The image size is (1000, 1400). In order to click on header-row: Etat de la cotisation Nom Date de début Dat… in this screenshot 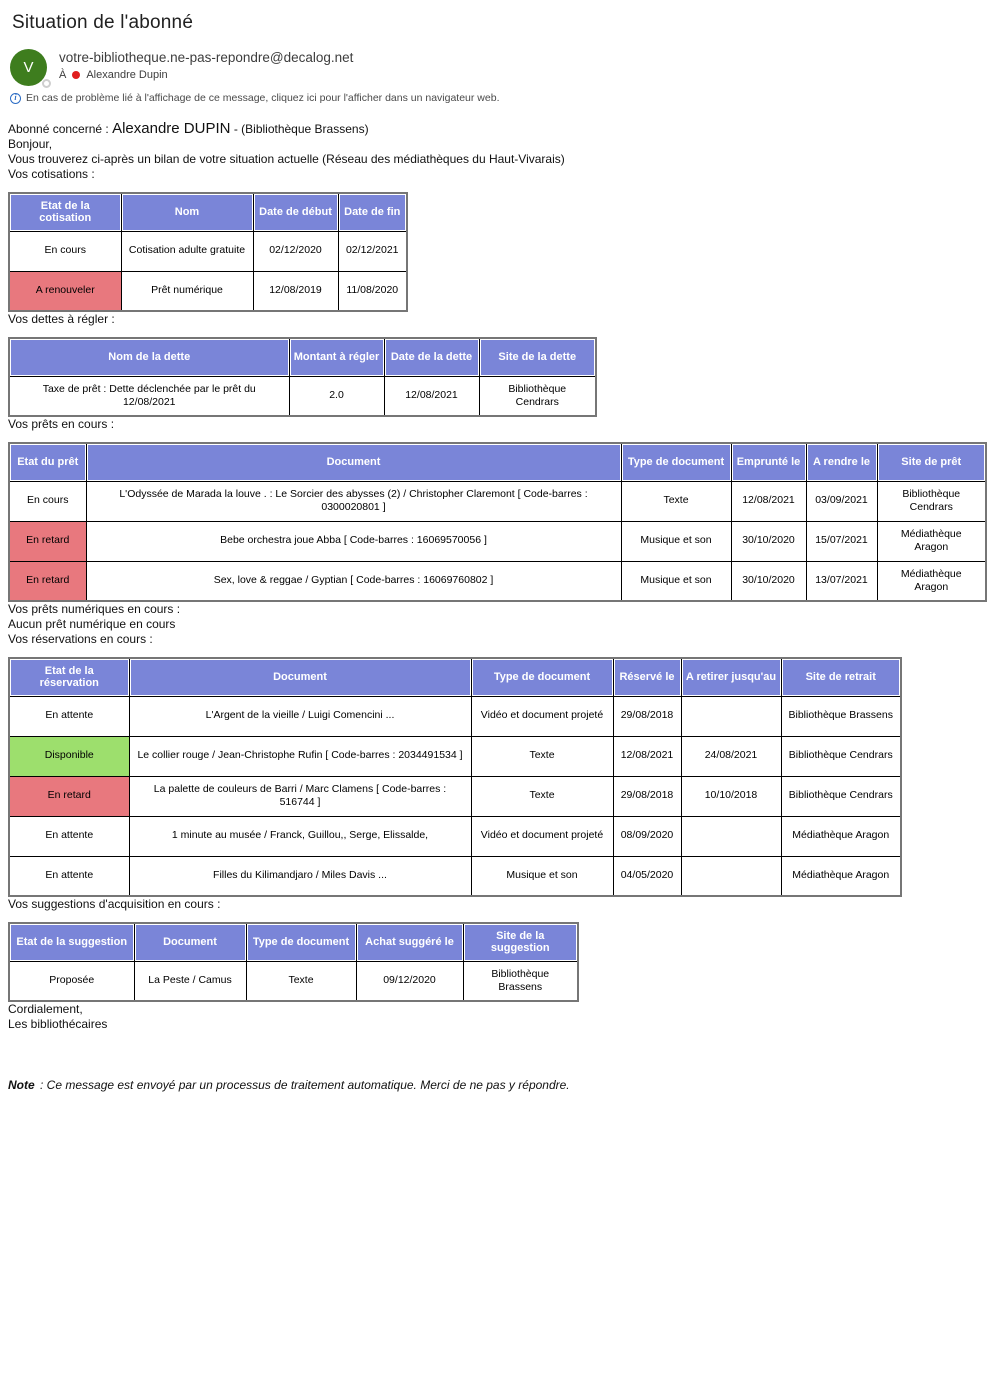, I will do `click(208, 212)`.